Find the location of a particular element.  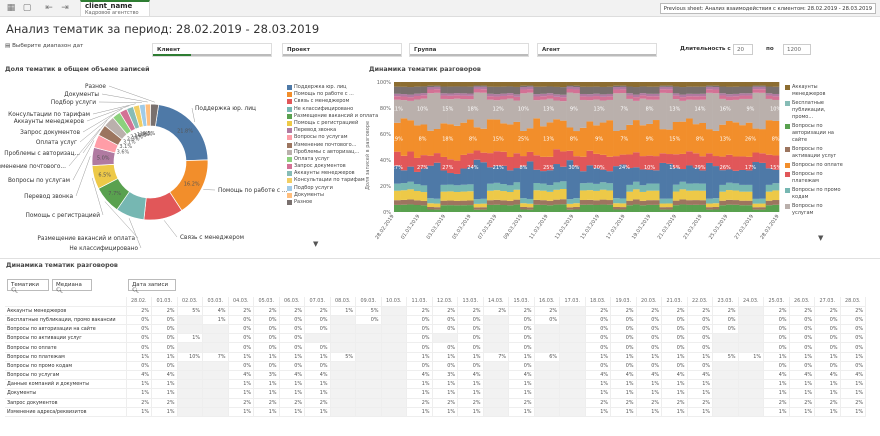

bar-data-label: 27% is located at coordinates (422, 168).